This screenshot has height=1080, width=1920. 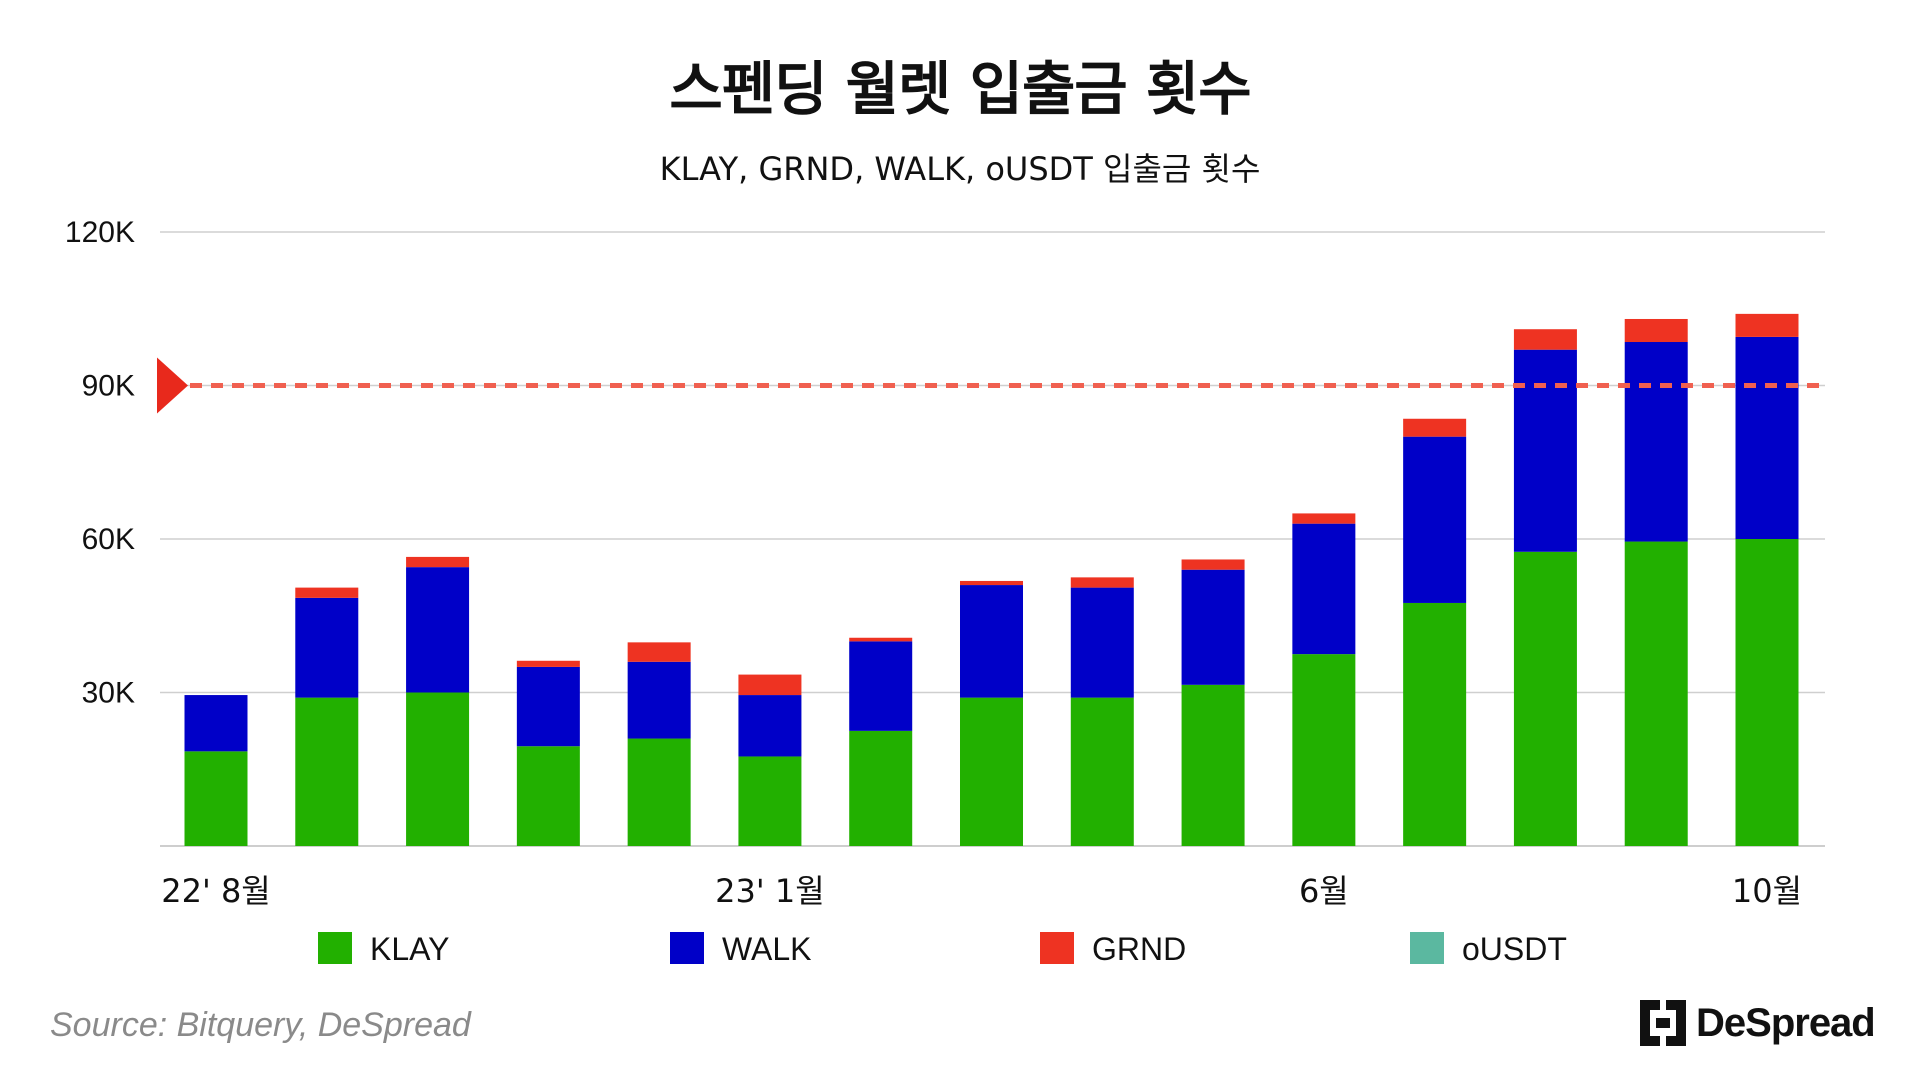 I want to click on legend-label: KLAY, so click(x=409, y=949).